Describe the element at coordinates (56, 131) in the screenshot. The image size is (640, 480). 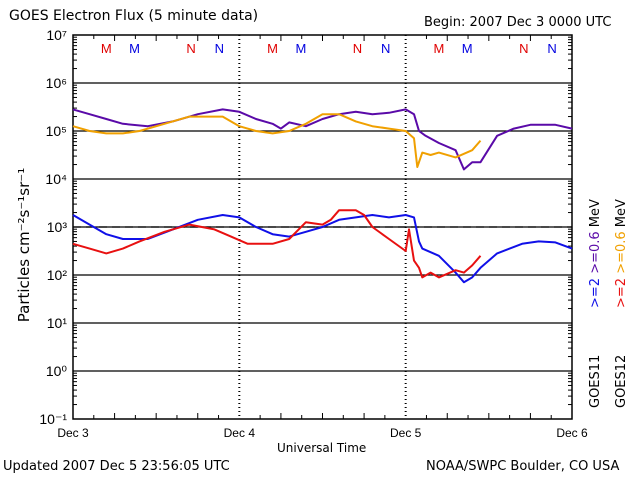
I see `y-tick-label: 10⁵` at that location.